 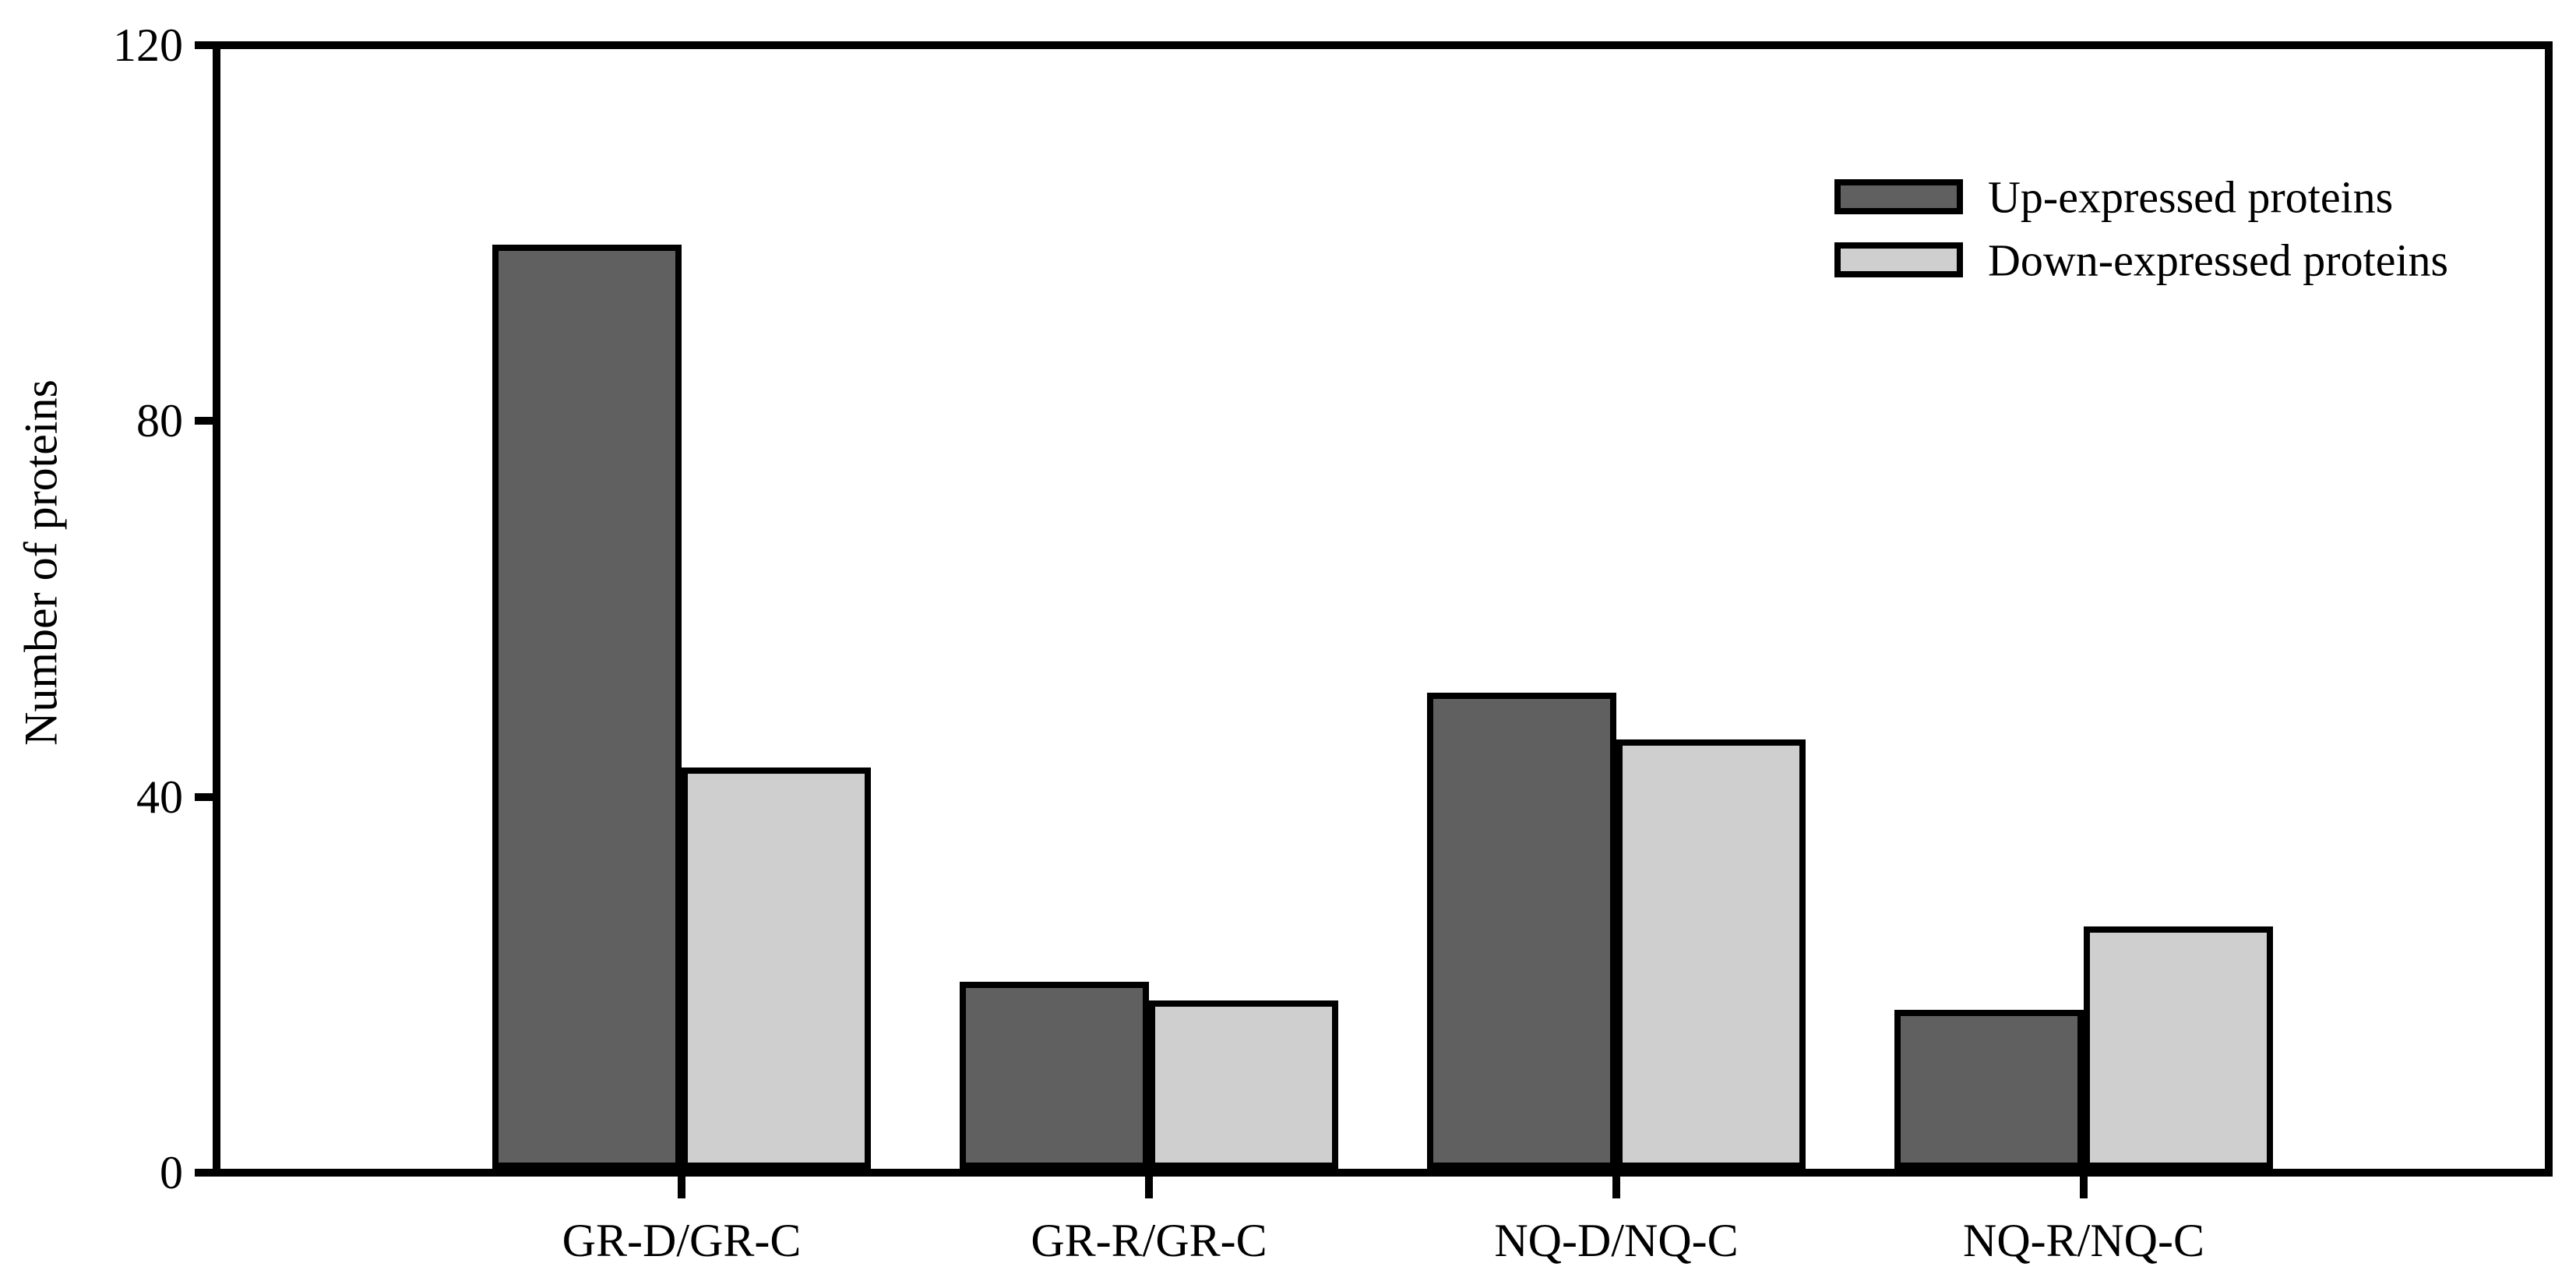 I want to click on legend-swatch-down-expressed, so click(x=1898, y=259).